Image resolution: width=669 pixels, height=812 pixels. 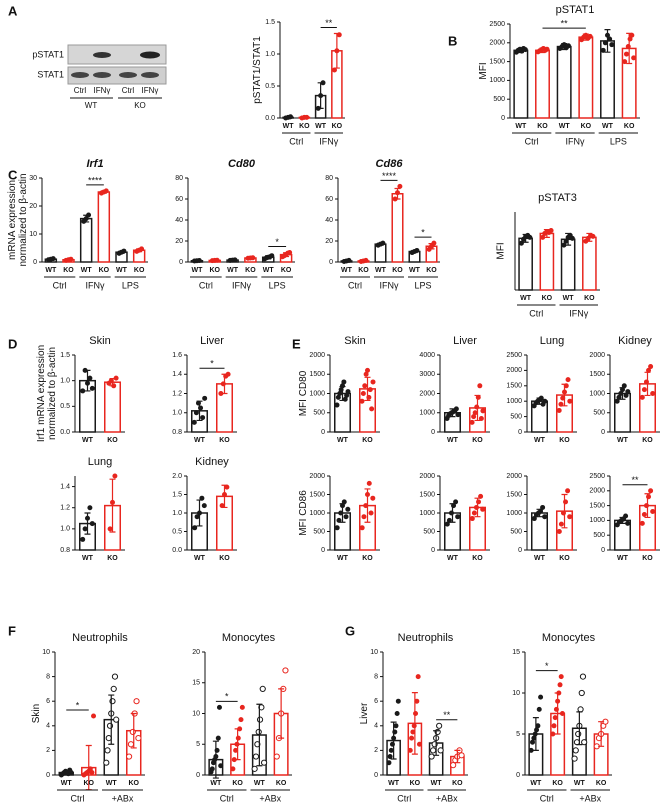 I want to click on y-tick-label: 15, so click(x=196, y=683).